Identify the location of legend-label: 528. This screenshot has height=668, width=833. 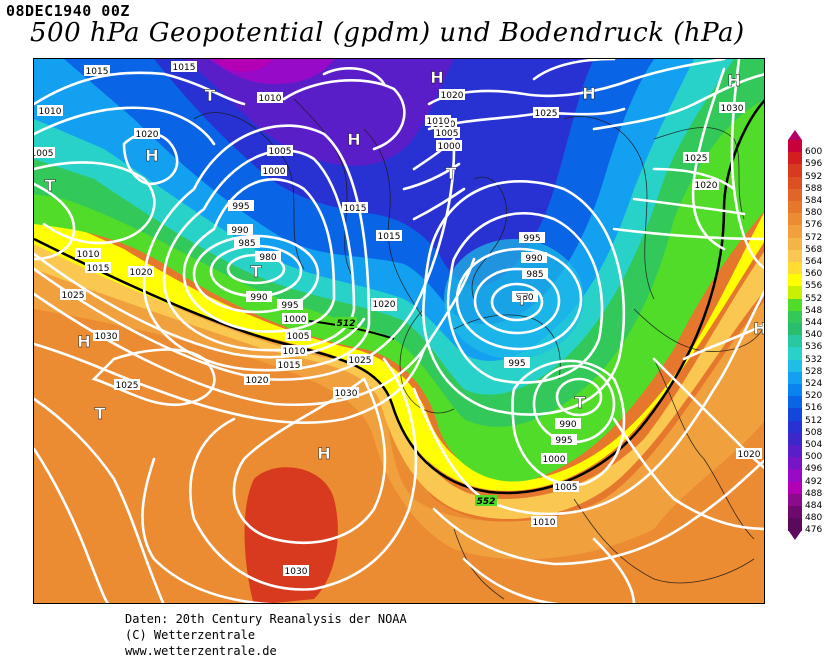
(814, 371).